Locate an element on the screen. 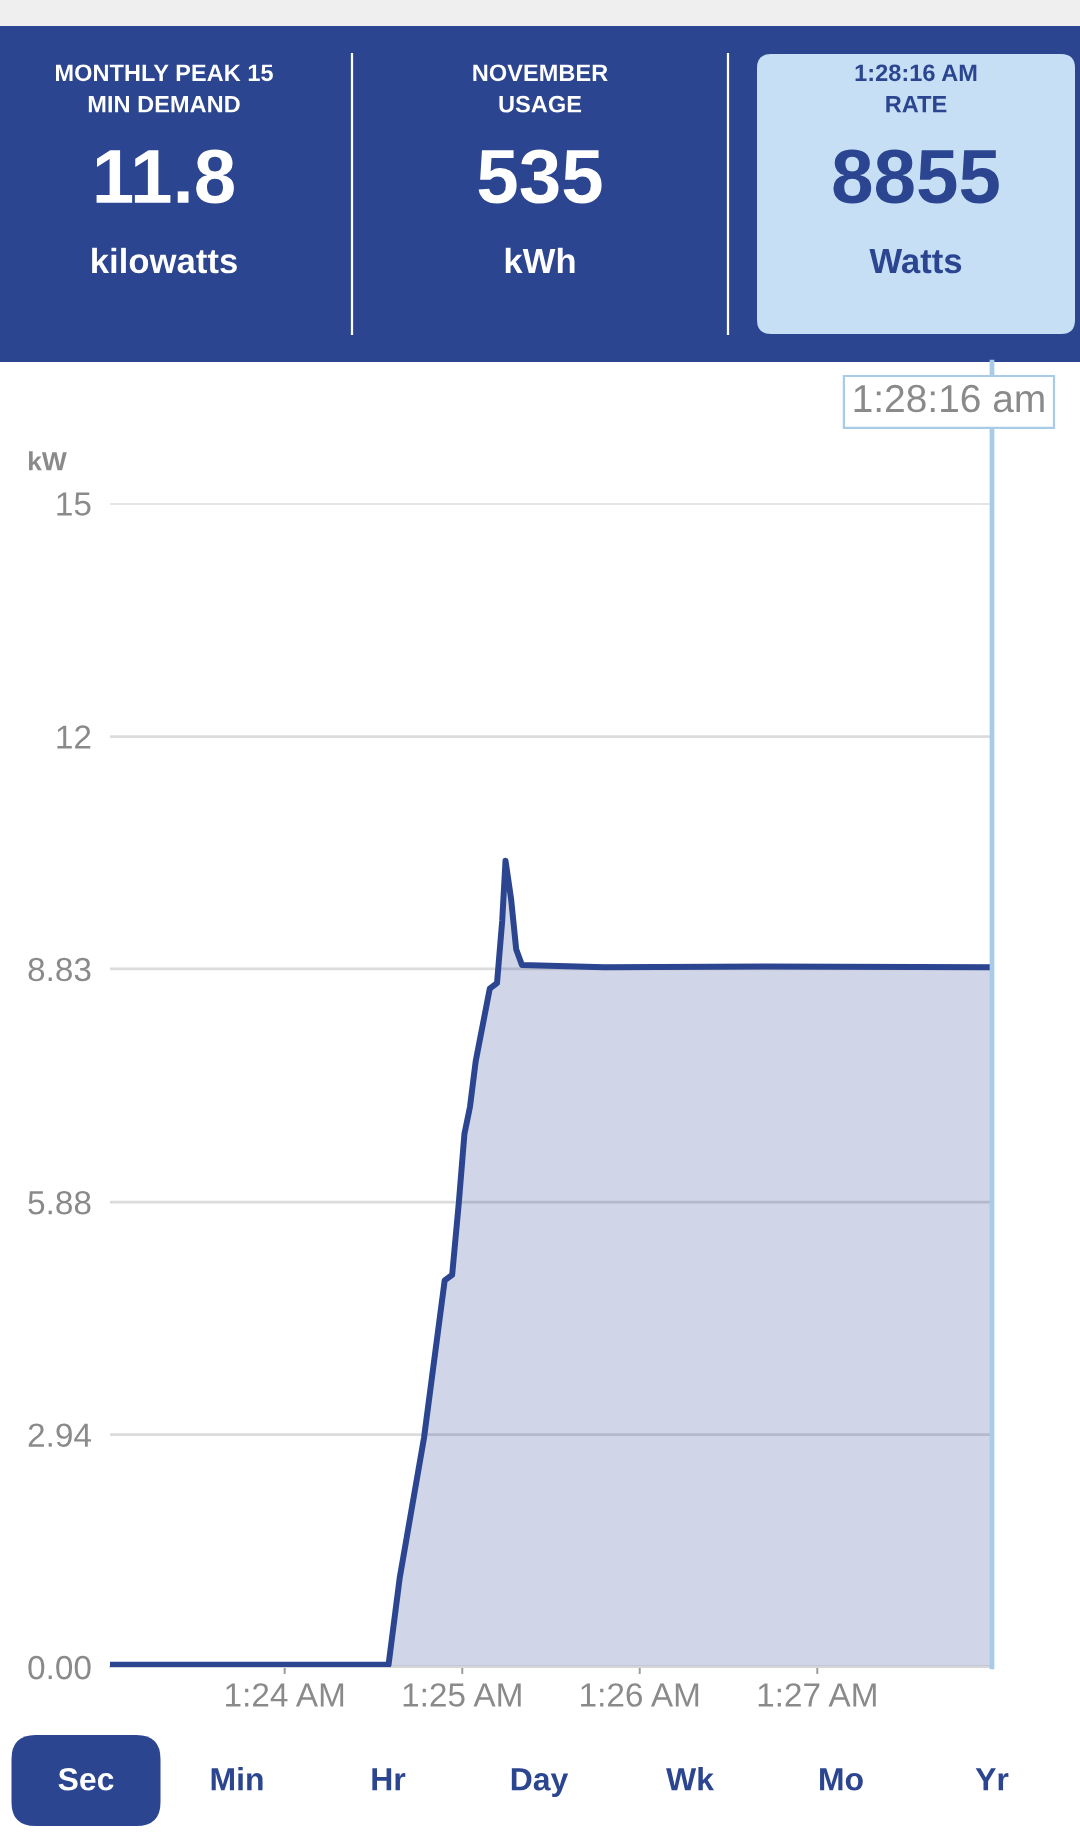 Image resolution: width=1080 pixels, height=1838 pixels. y-tick-label: 0.00 is located at coordinates (59, 1667).